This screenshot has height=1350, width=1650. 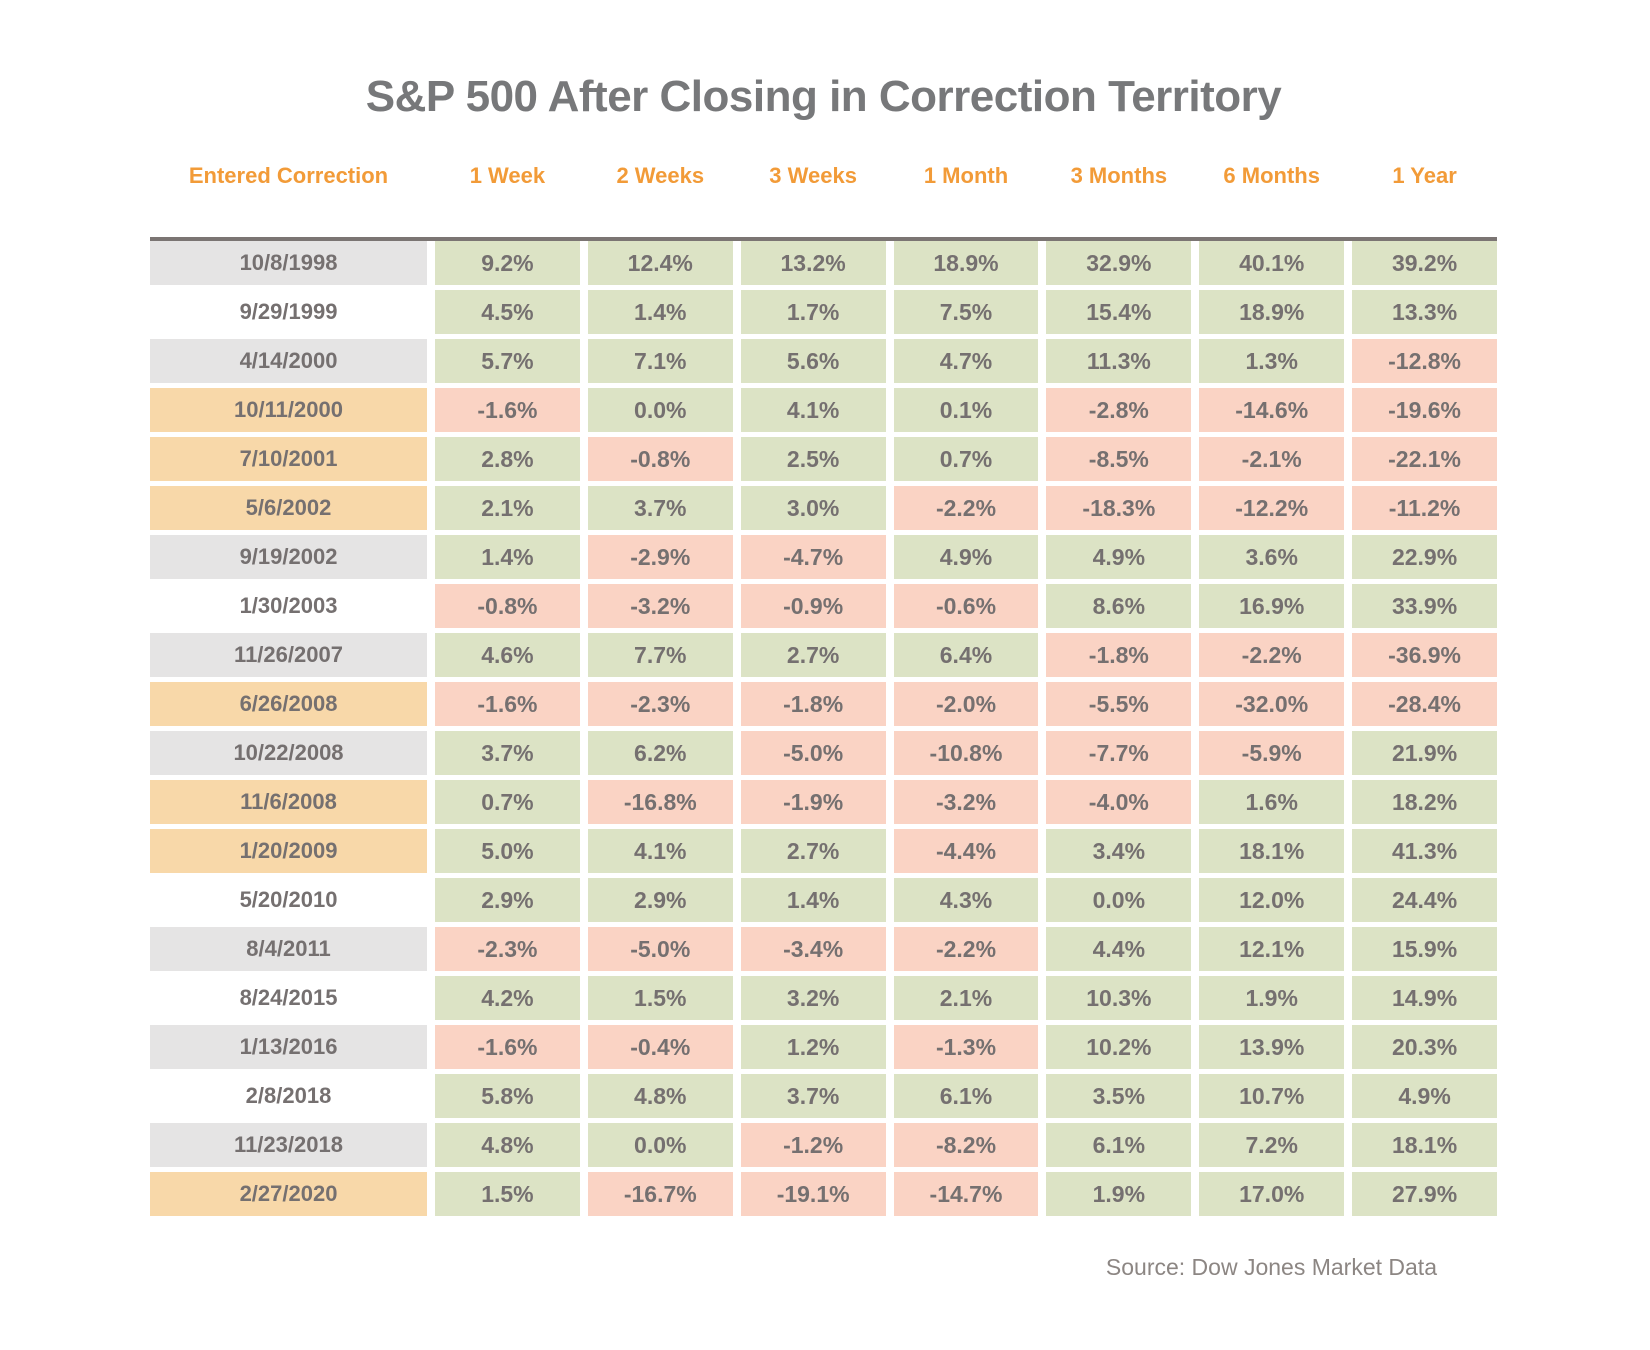 What do you see at coordinates (966, 753) in the screenshot?
I see `value-cell: -10.8%` at bounding box center [966, 753].